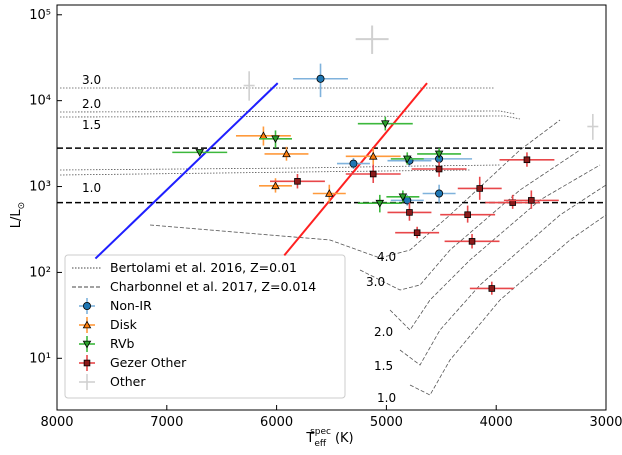  I want to click on x-tick-label: 5000, so click(386, 422).